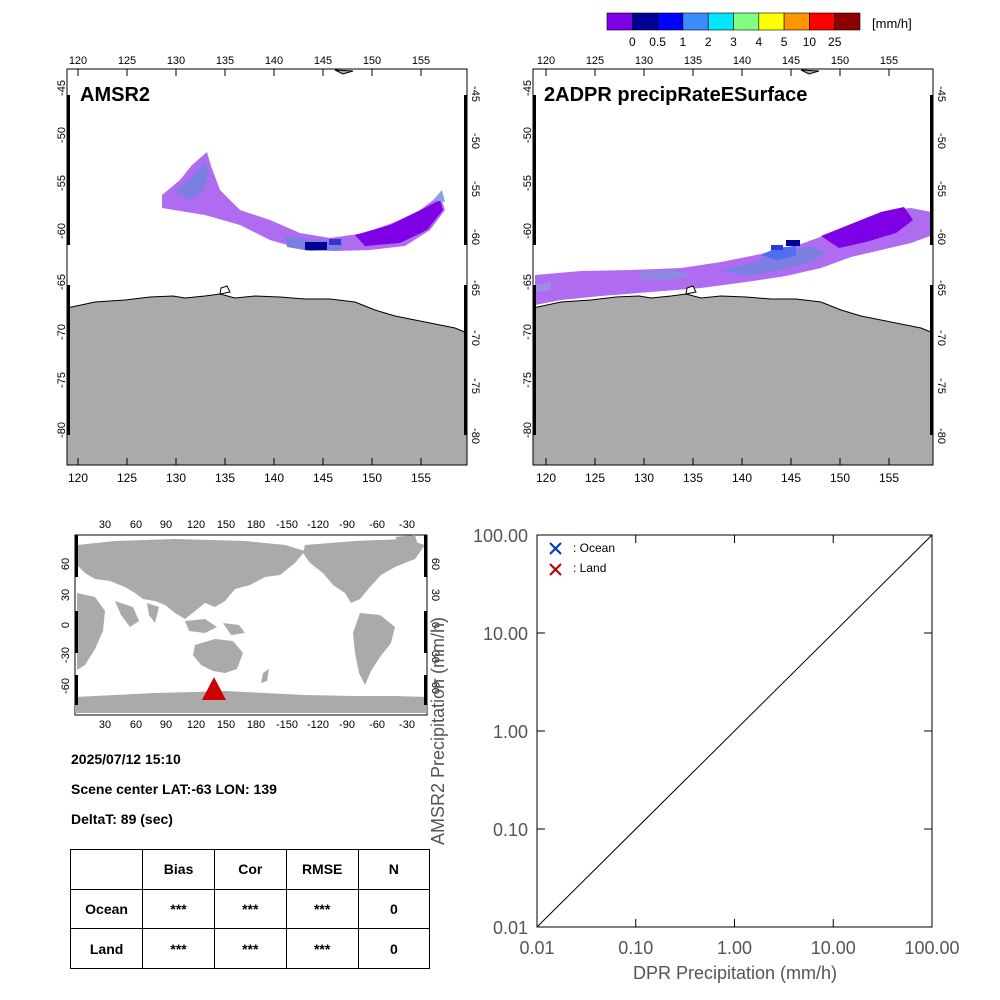  I want to click on colorbar: 0 0.5 1 2 3 4 5 10 25 [mm/h], so click(759, 30).